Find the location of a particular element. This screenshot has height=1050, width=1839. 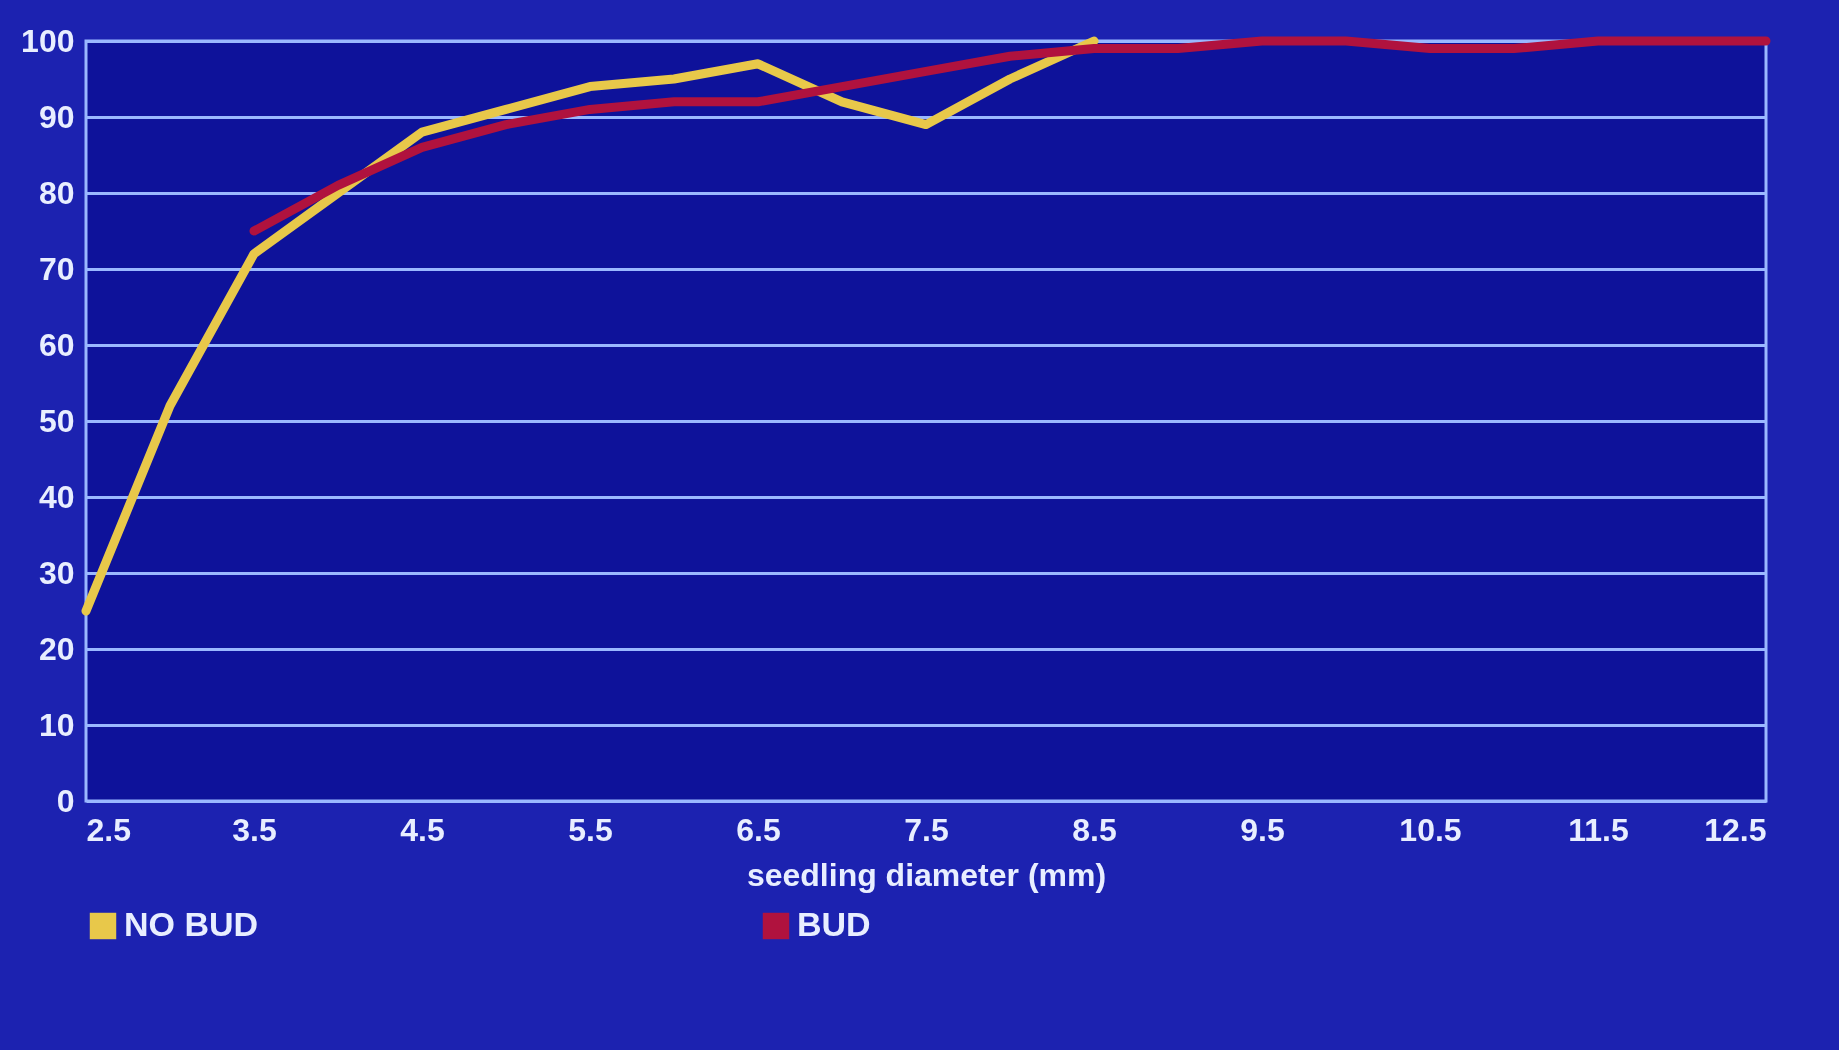

x-tick-label: 5.5 is located at coordinates (590, 829).